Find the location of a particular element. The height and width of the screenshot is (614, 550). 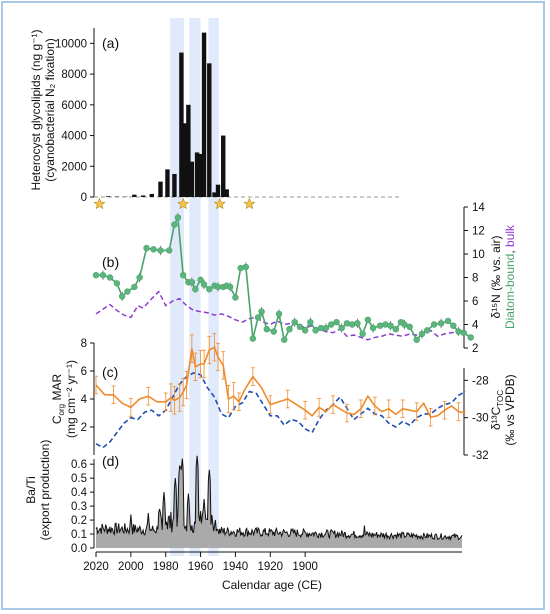

panel-b-y-axis: 2 4 6 8 10 12 14 is located at coordinates (474, 278).